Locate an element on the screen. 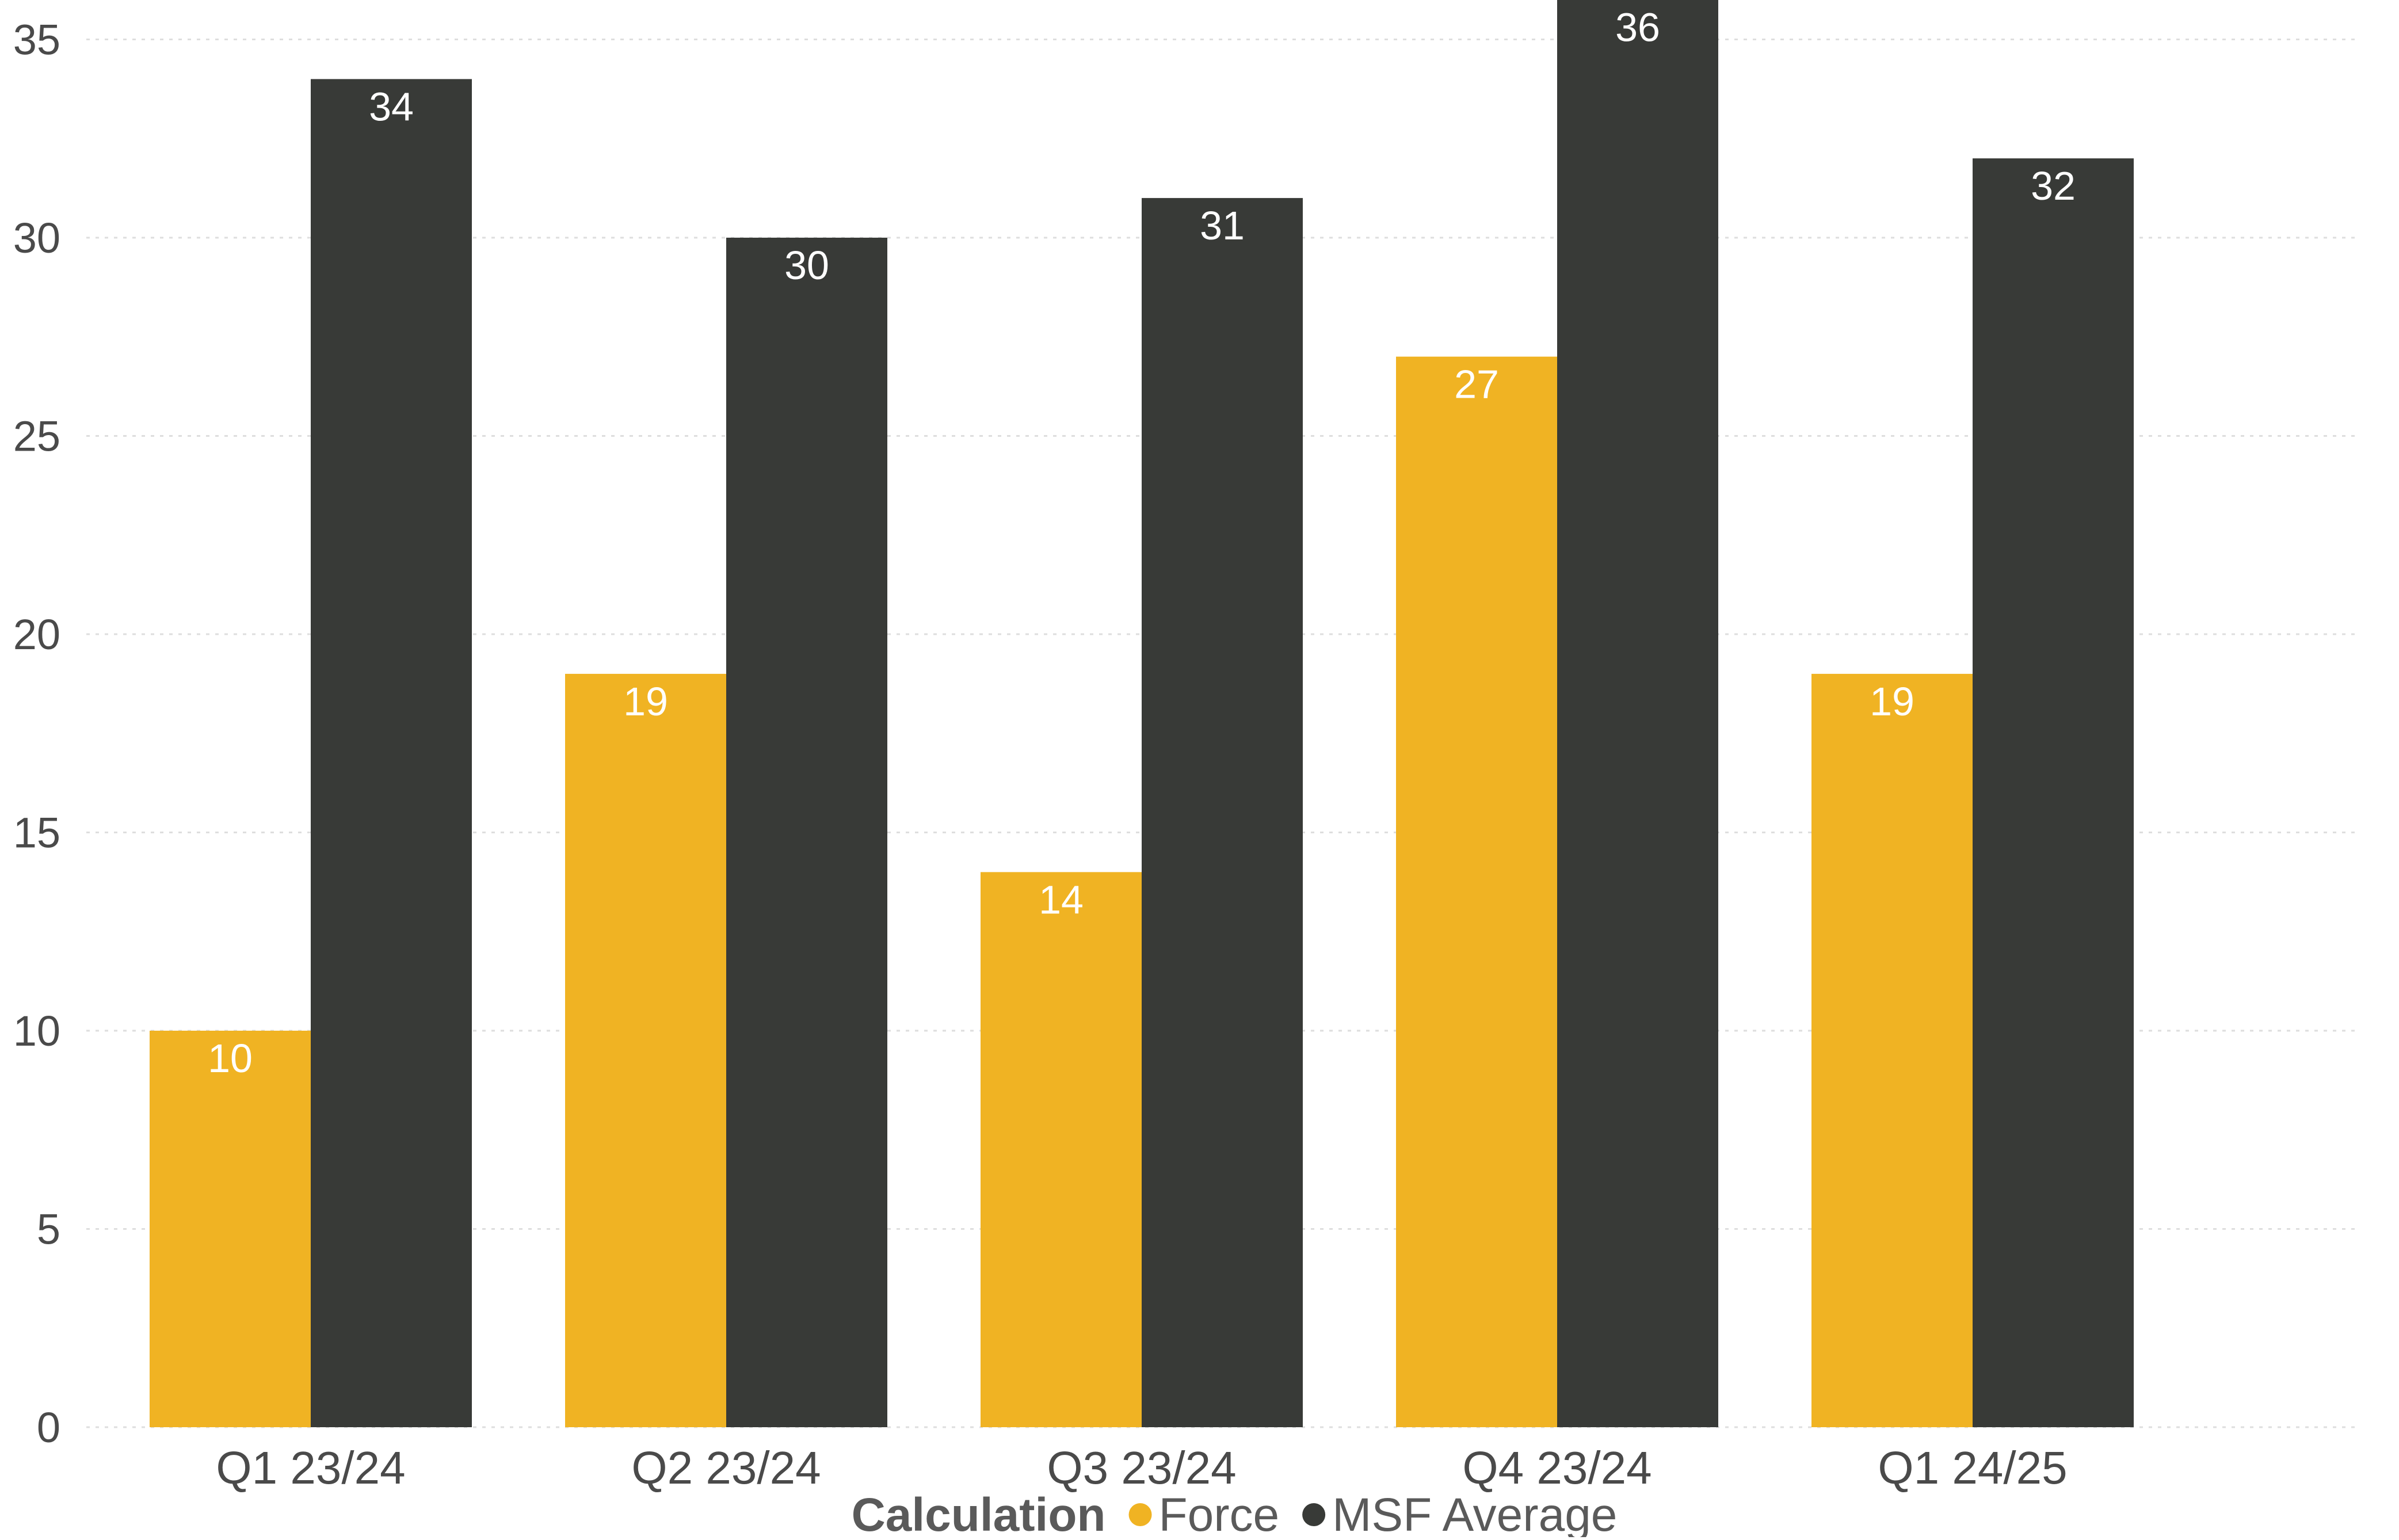  y-tick-label: 20 is located at coordinates (36, 634).